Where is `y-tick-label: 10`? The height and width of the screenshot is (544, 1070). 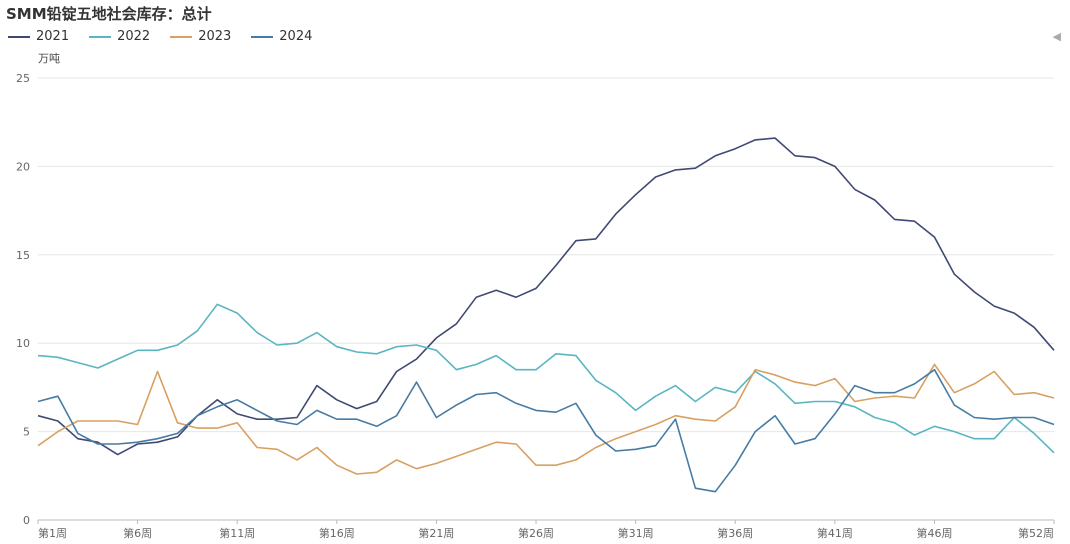 y-tick-label: 10 is located at coordinates (23, 343).